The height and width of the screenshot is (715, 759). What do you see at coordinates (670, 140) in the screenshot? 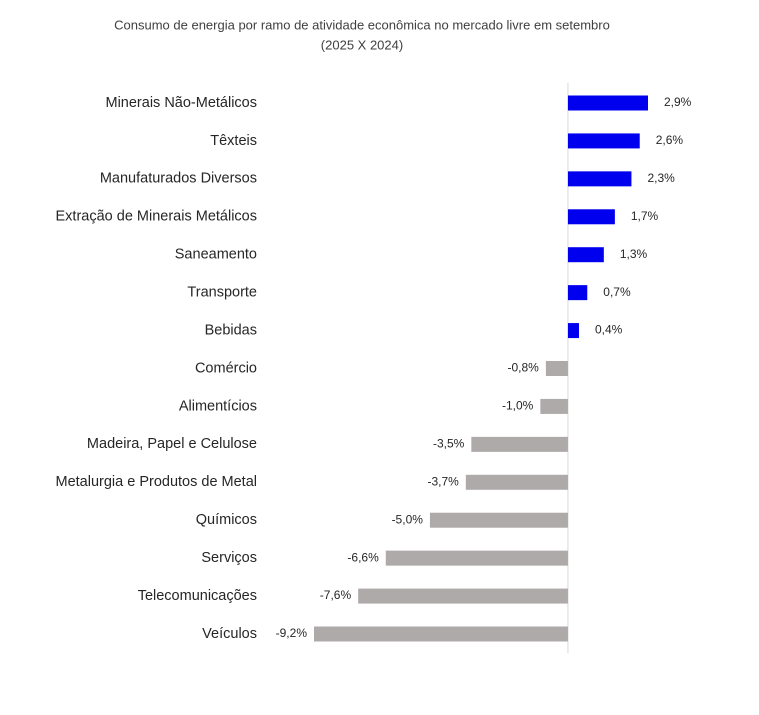
I see `value-label: 2,6%` at bounding box center [670, 140].